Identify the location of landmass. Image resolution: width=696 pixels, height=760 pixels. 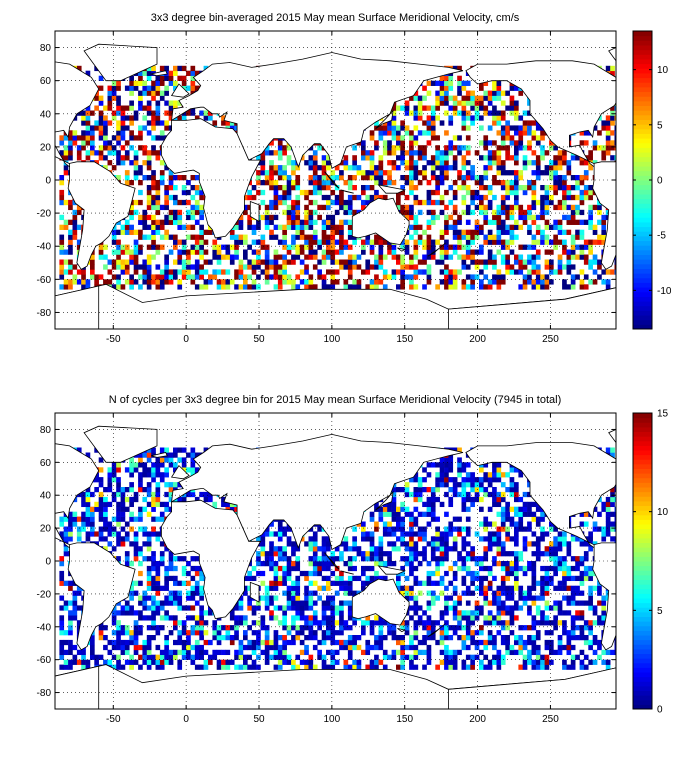
(347, 191).